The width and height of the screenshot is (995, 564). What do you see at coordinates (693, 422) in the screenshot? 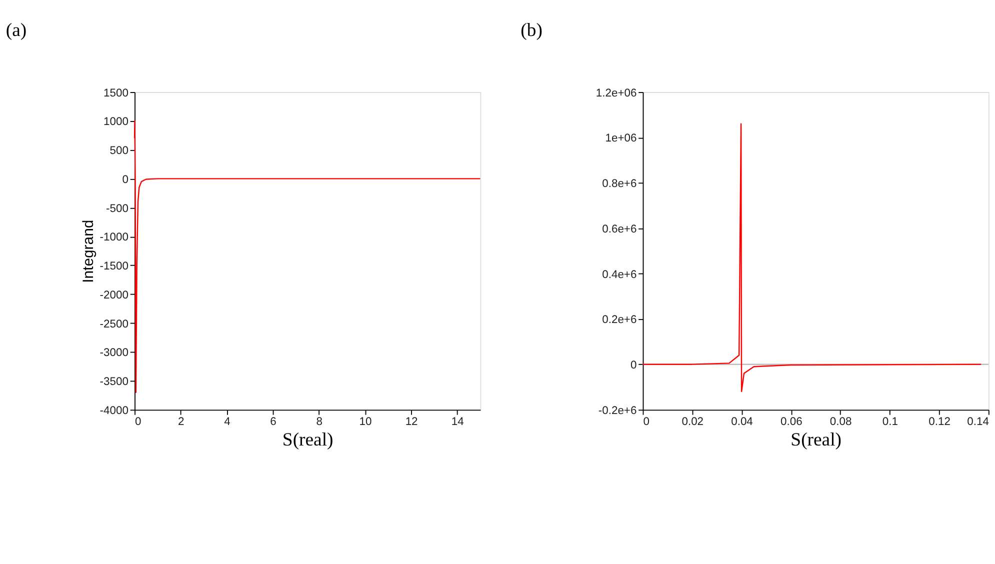
I see `x-tick-label: 0.02` at bounding box center [693, 422].